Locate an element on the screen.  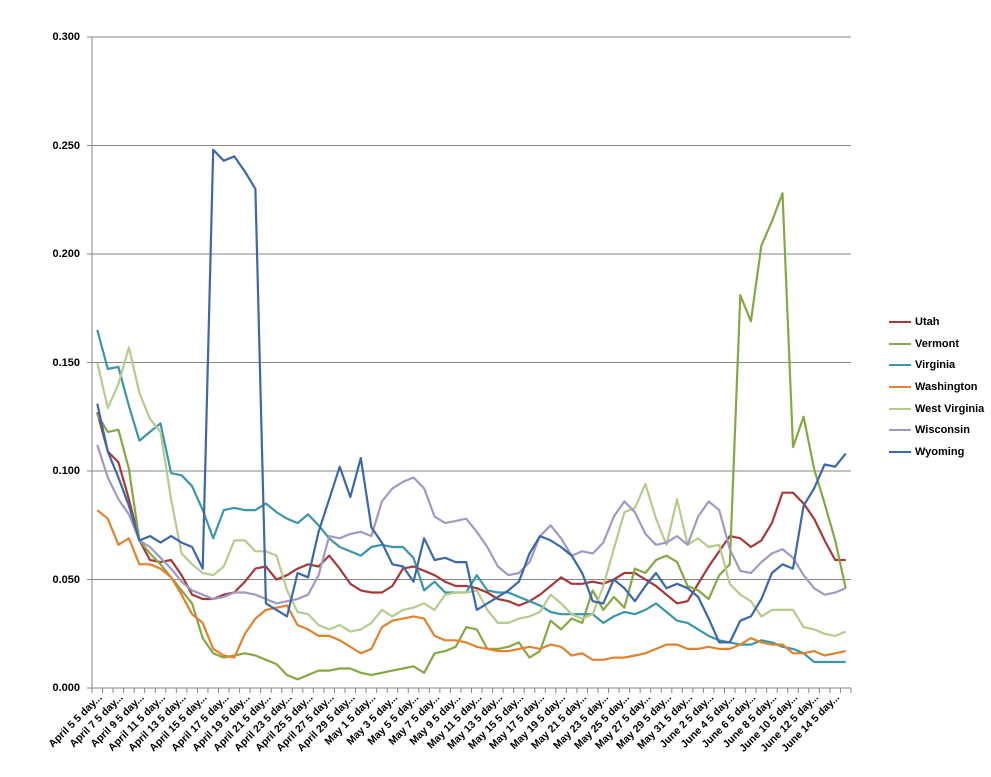
y-tick-label: 0.050 is located at coordinates (66, 580).